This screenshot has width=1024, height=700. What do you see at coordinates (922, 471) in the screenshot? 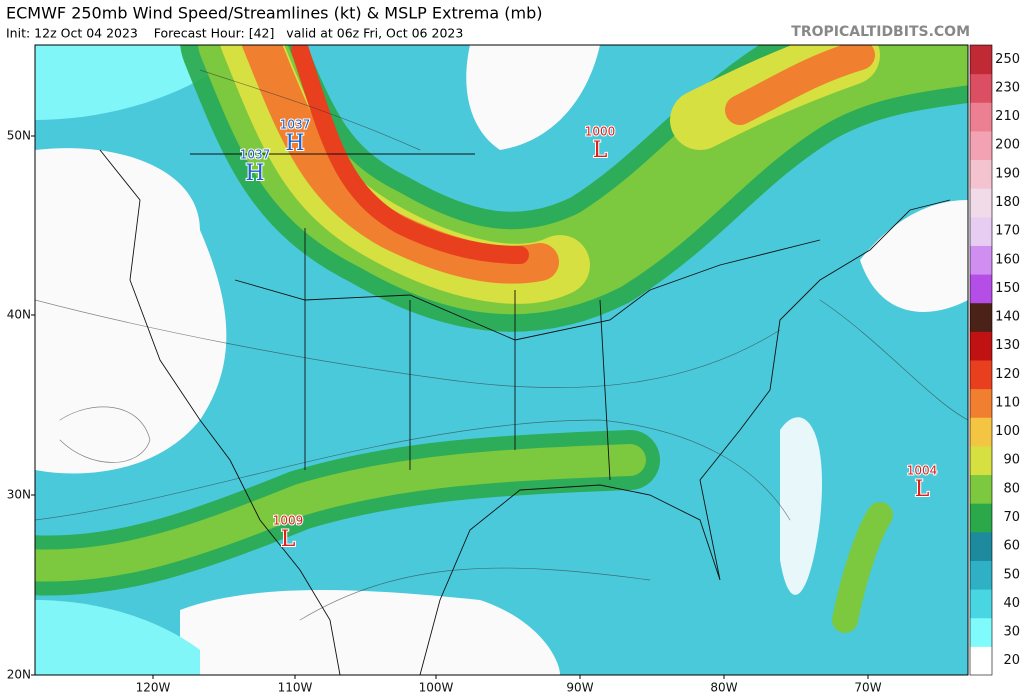
I see `center-pressure: 1004` at bounding box center [922, 471].